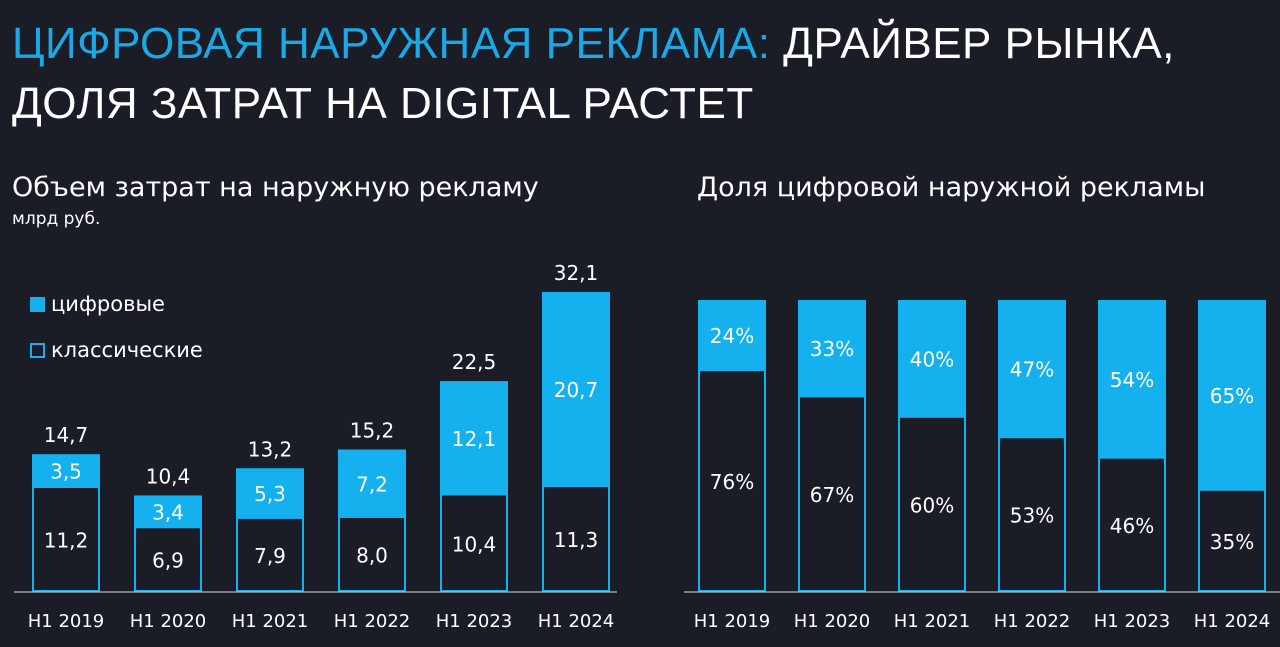 This screenshot has height=647, width=1280. I want to click on chart2-title: Доля цифровой наружной рекламы, so click(951, 187).